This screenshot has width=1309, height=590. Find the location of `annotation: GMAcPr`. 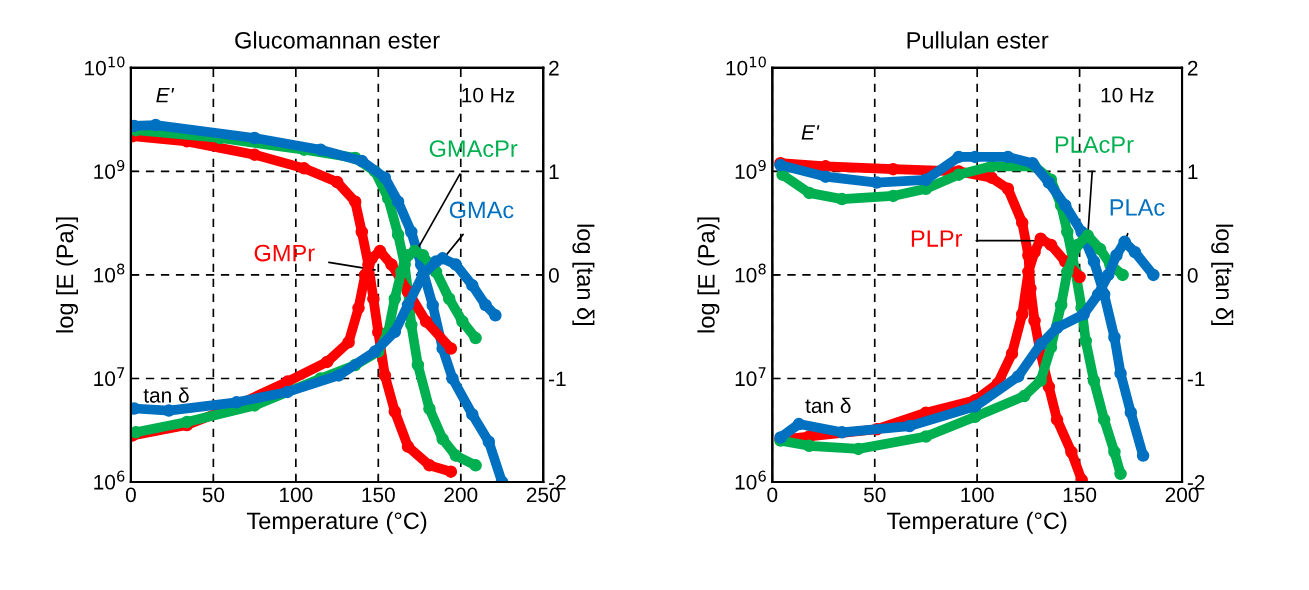

annotation: GMAcPr is located at coordinates (473, 149).